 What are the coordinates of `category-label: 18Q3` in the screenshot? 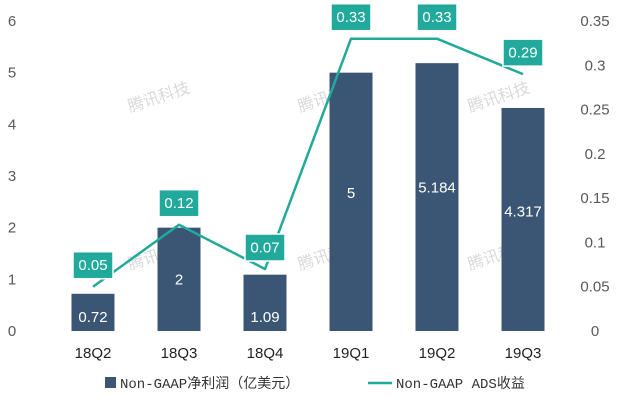 It's located at (179, 353).